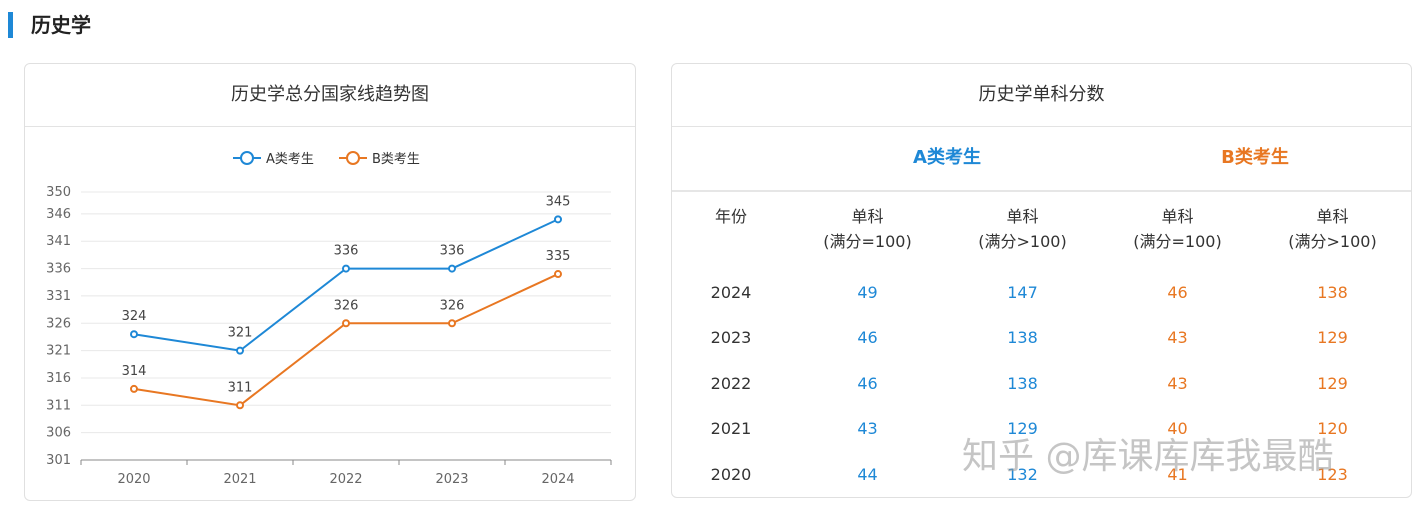 This screenshot has width=1426, height=511. What do you see at coordinates (451, 479) in the screenshot?
I see `x-tick-label: 2023` at bounding box center [451, 479].